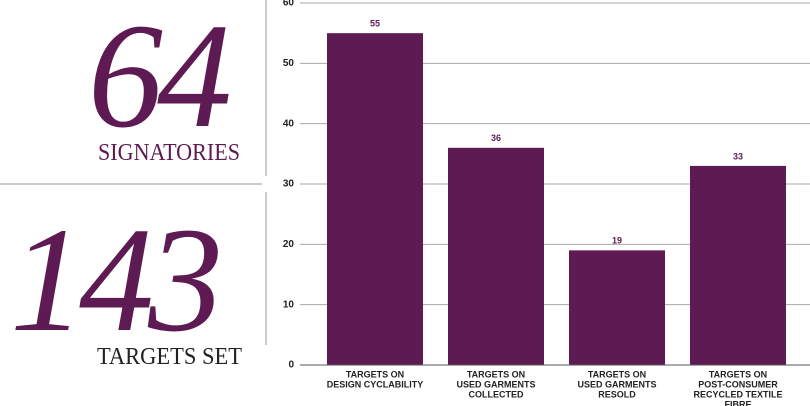 The width and height of the screenshot is (810, 406). What do you see at coordinates (289, 4) in the screenshot?
I see `y-tick-label: 60` at bounding box center [289, 4].